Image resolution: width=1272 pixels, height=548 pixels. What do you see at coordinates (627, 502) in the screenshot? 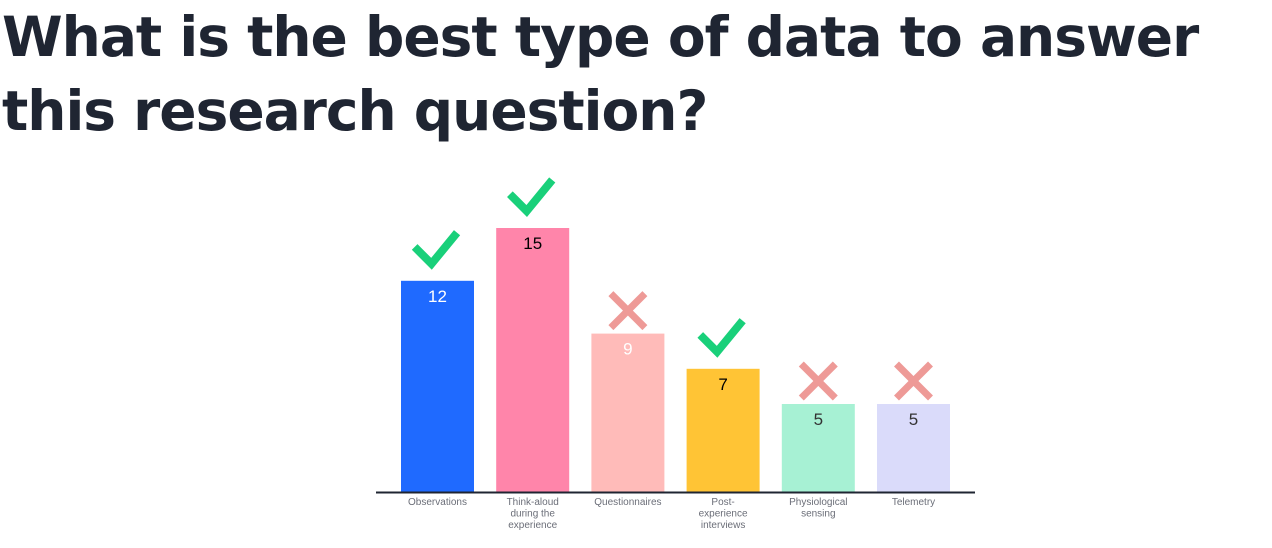
I see `category-label: Questionnaires` at bounding box center [627, 502].